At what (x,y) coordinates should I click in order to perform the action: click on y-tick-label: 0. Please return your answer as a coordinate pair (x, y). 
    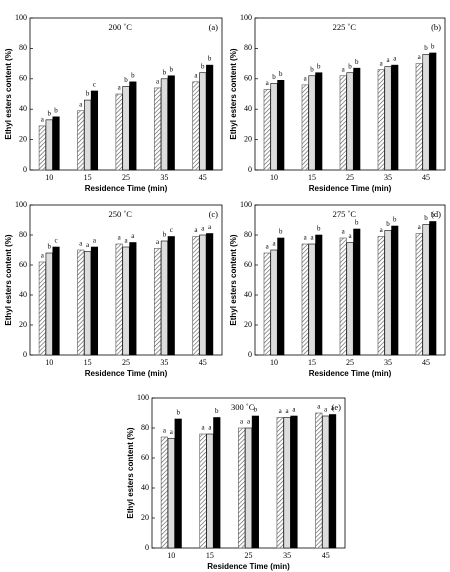
    Looking at the image, I should click on (25, 169).